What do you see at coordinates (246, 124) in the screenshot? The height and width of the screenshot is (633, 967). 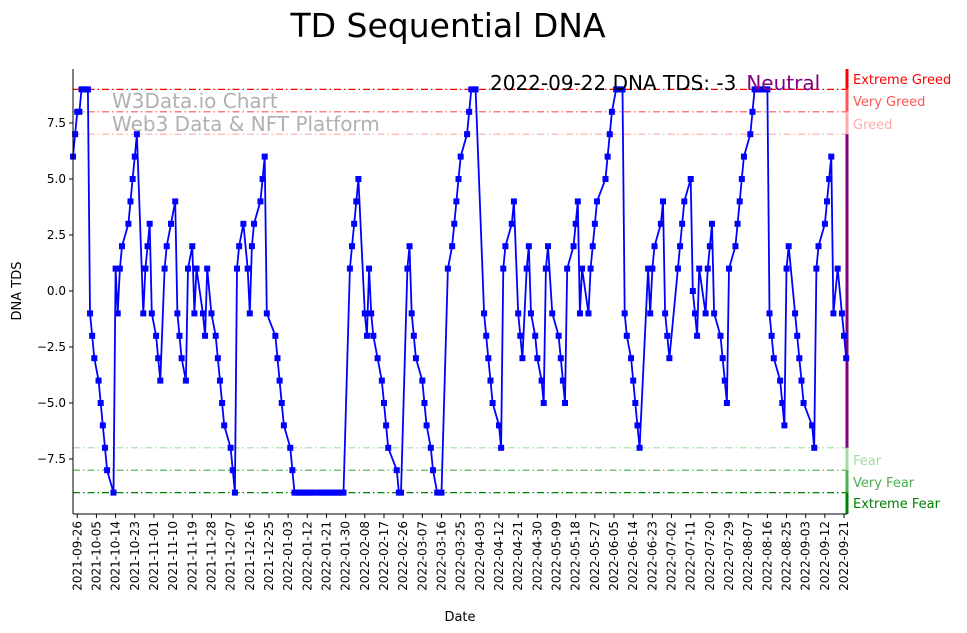 I see `watermark-line-2: Web3 Data & NFT Platform` at bounding box center [246, 124].